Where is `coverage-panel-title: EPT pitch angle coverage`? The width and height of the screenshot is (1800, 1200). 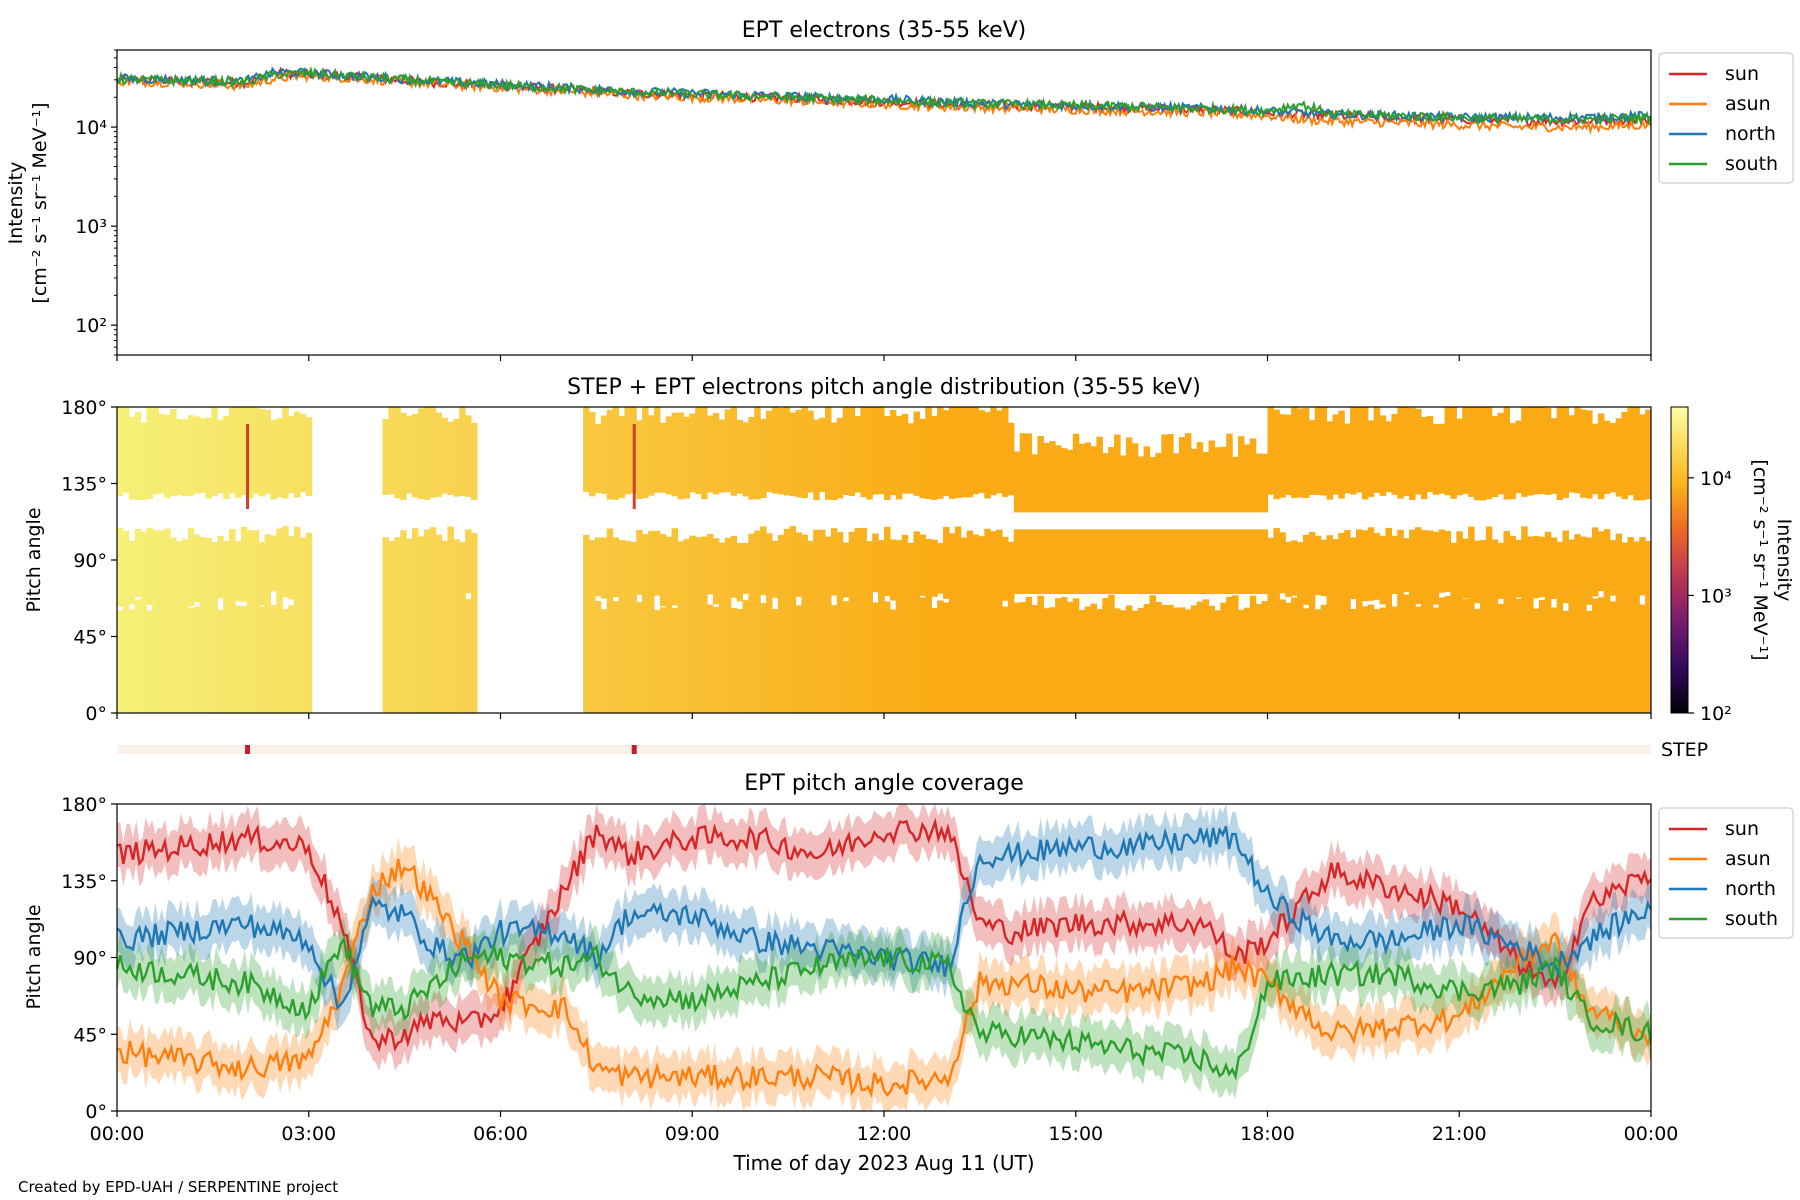
coverage-panel-title: EPT pitch angle coverage is located at coordinates (884, 783).